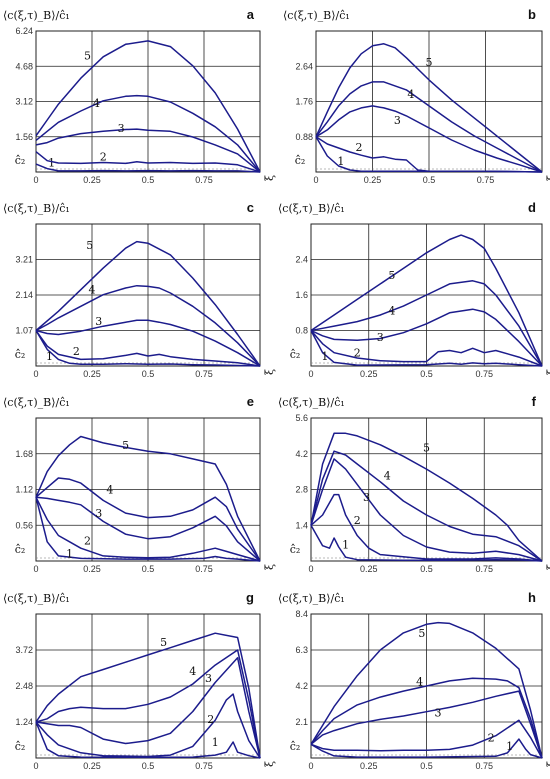 This screenshot has height=779, width=550. I want to click on y-tick-label: 1.24, so click(24, 722).